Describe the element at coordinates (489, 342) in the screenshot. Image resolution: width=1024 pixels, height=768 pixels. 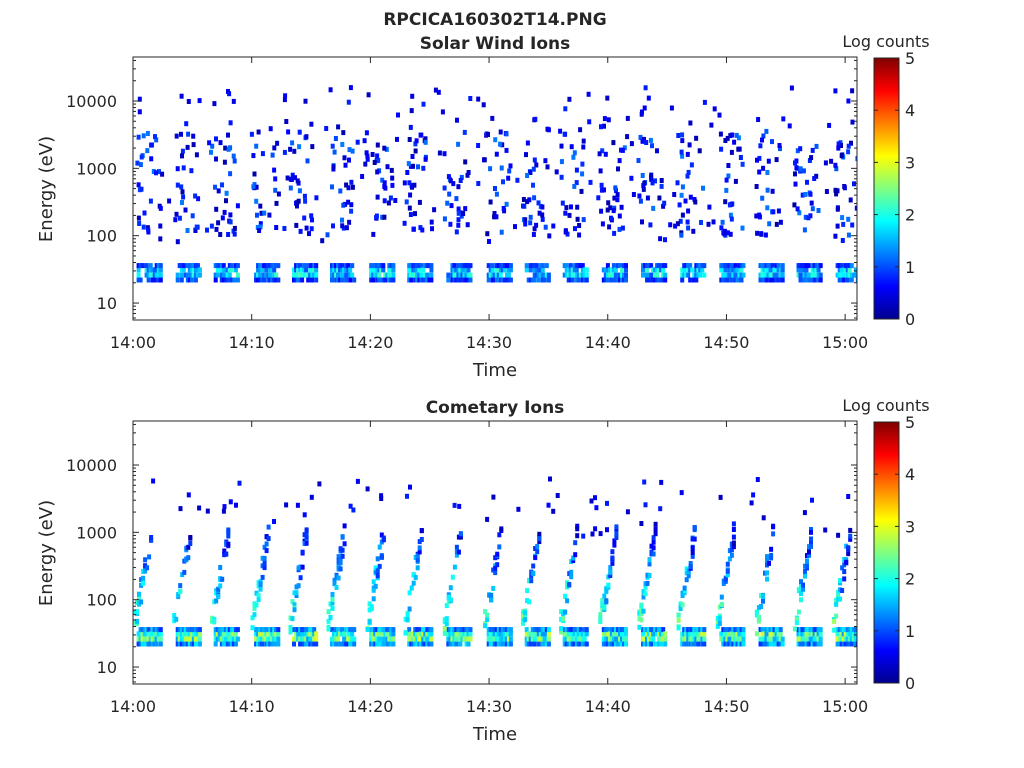
I see `x-tick-label: 14:30` at that location.